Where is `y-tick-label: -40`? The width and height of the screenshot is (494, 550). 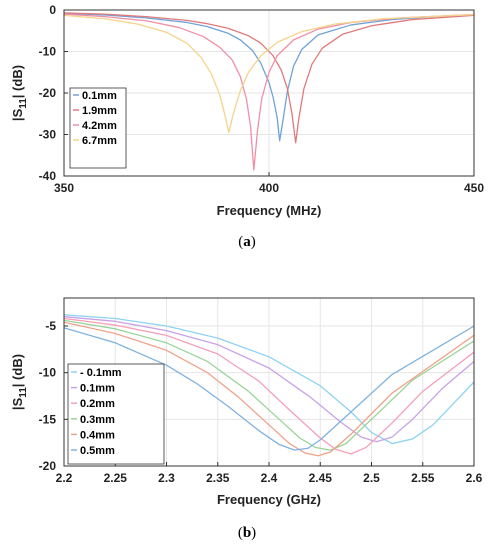
y-tick-label: -40 is located at coordinates (48, 176).